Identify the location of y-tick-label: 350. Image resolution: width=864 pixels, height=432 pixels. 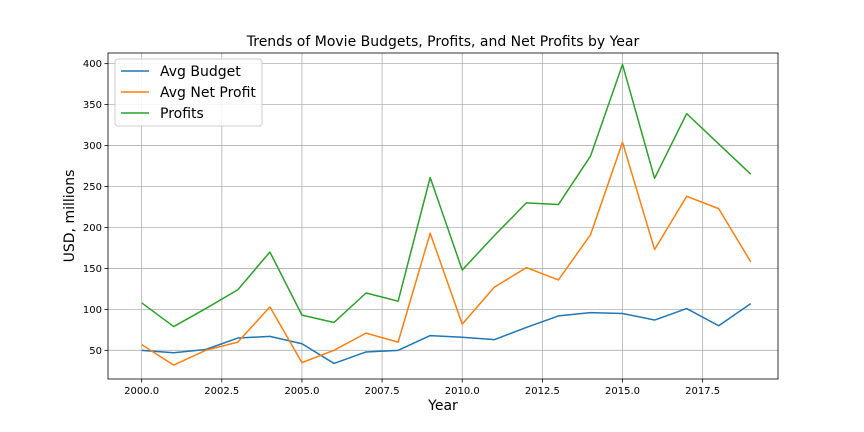
(92, 105).